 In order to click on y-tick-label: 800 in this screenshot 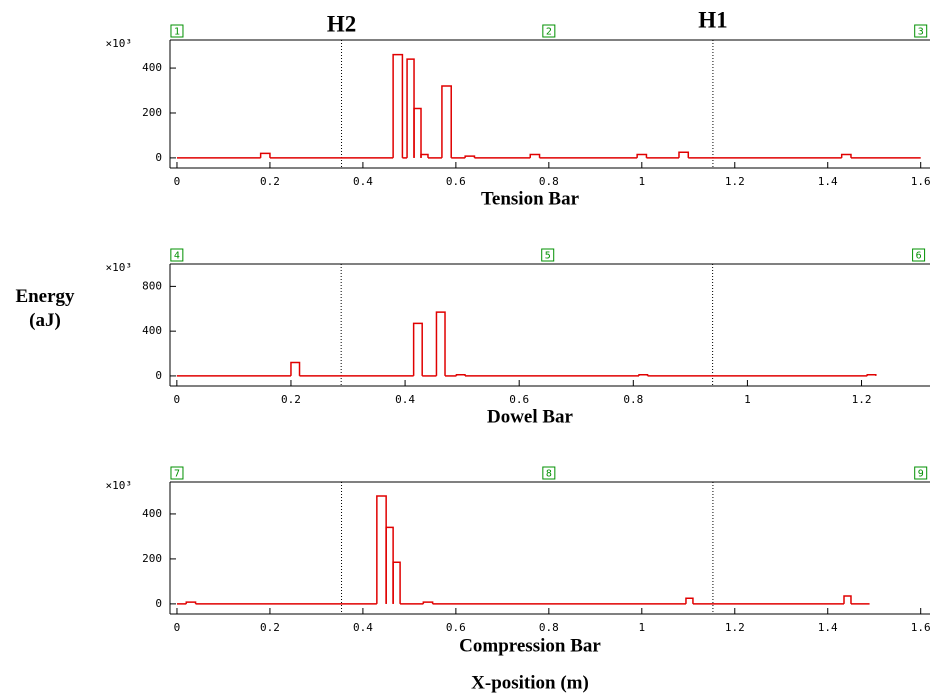, I will do `click(152, 285)`.